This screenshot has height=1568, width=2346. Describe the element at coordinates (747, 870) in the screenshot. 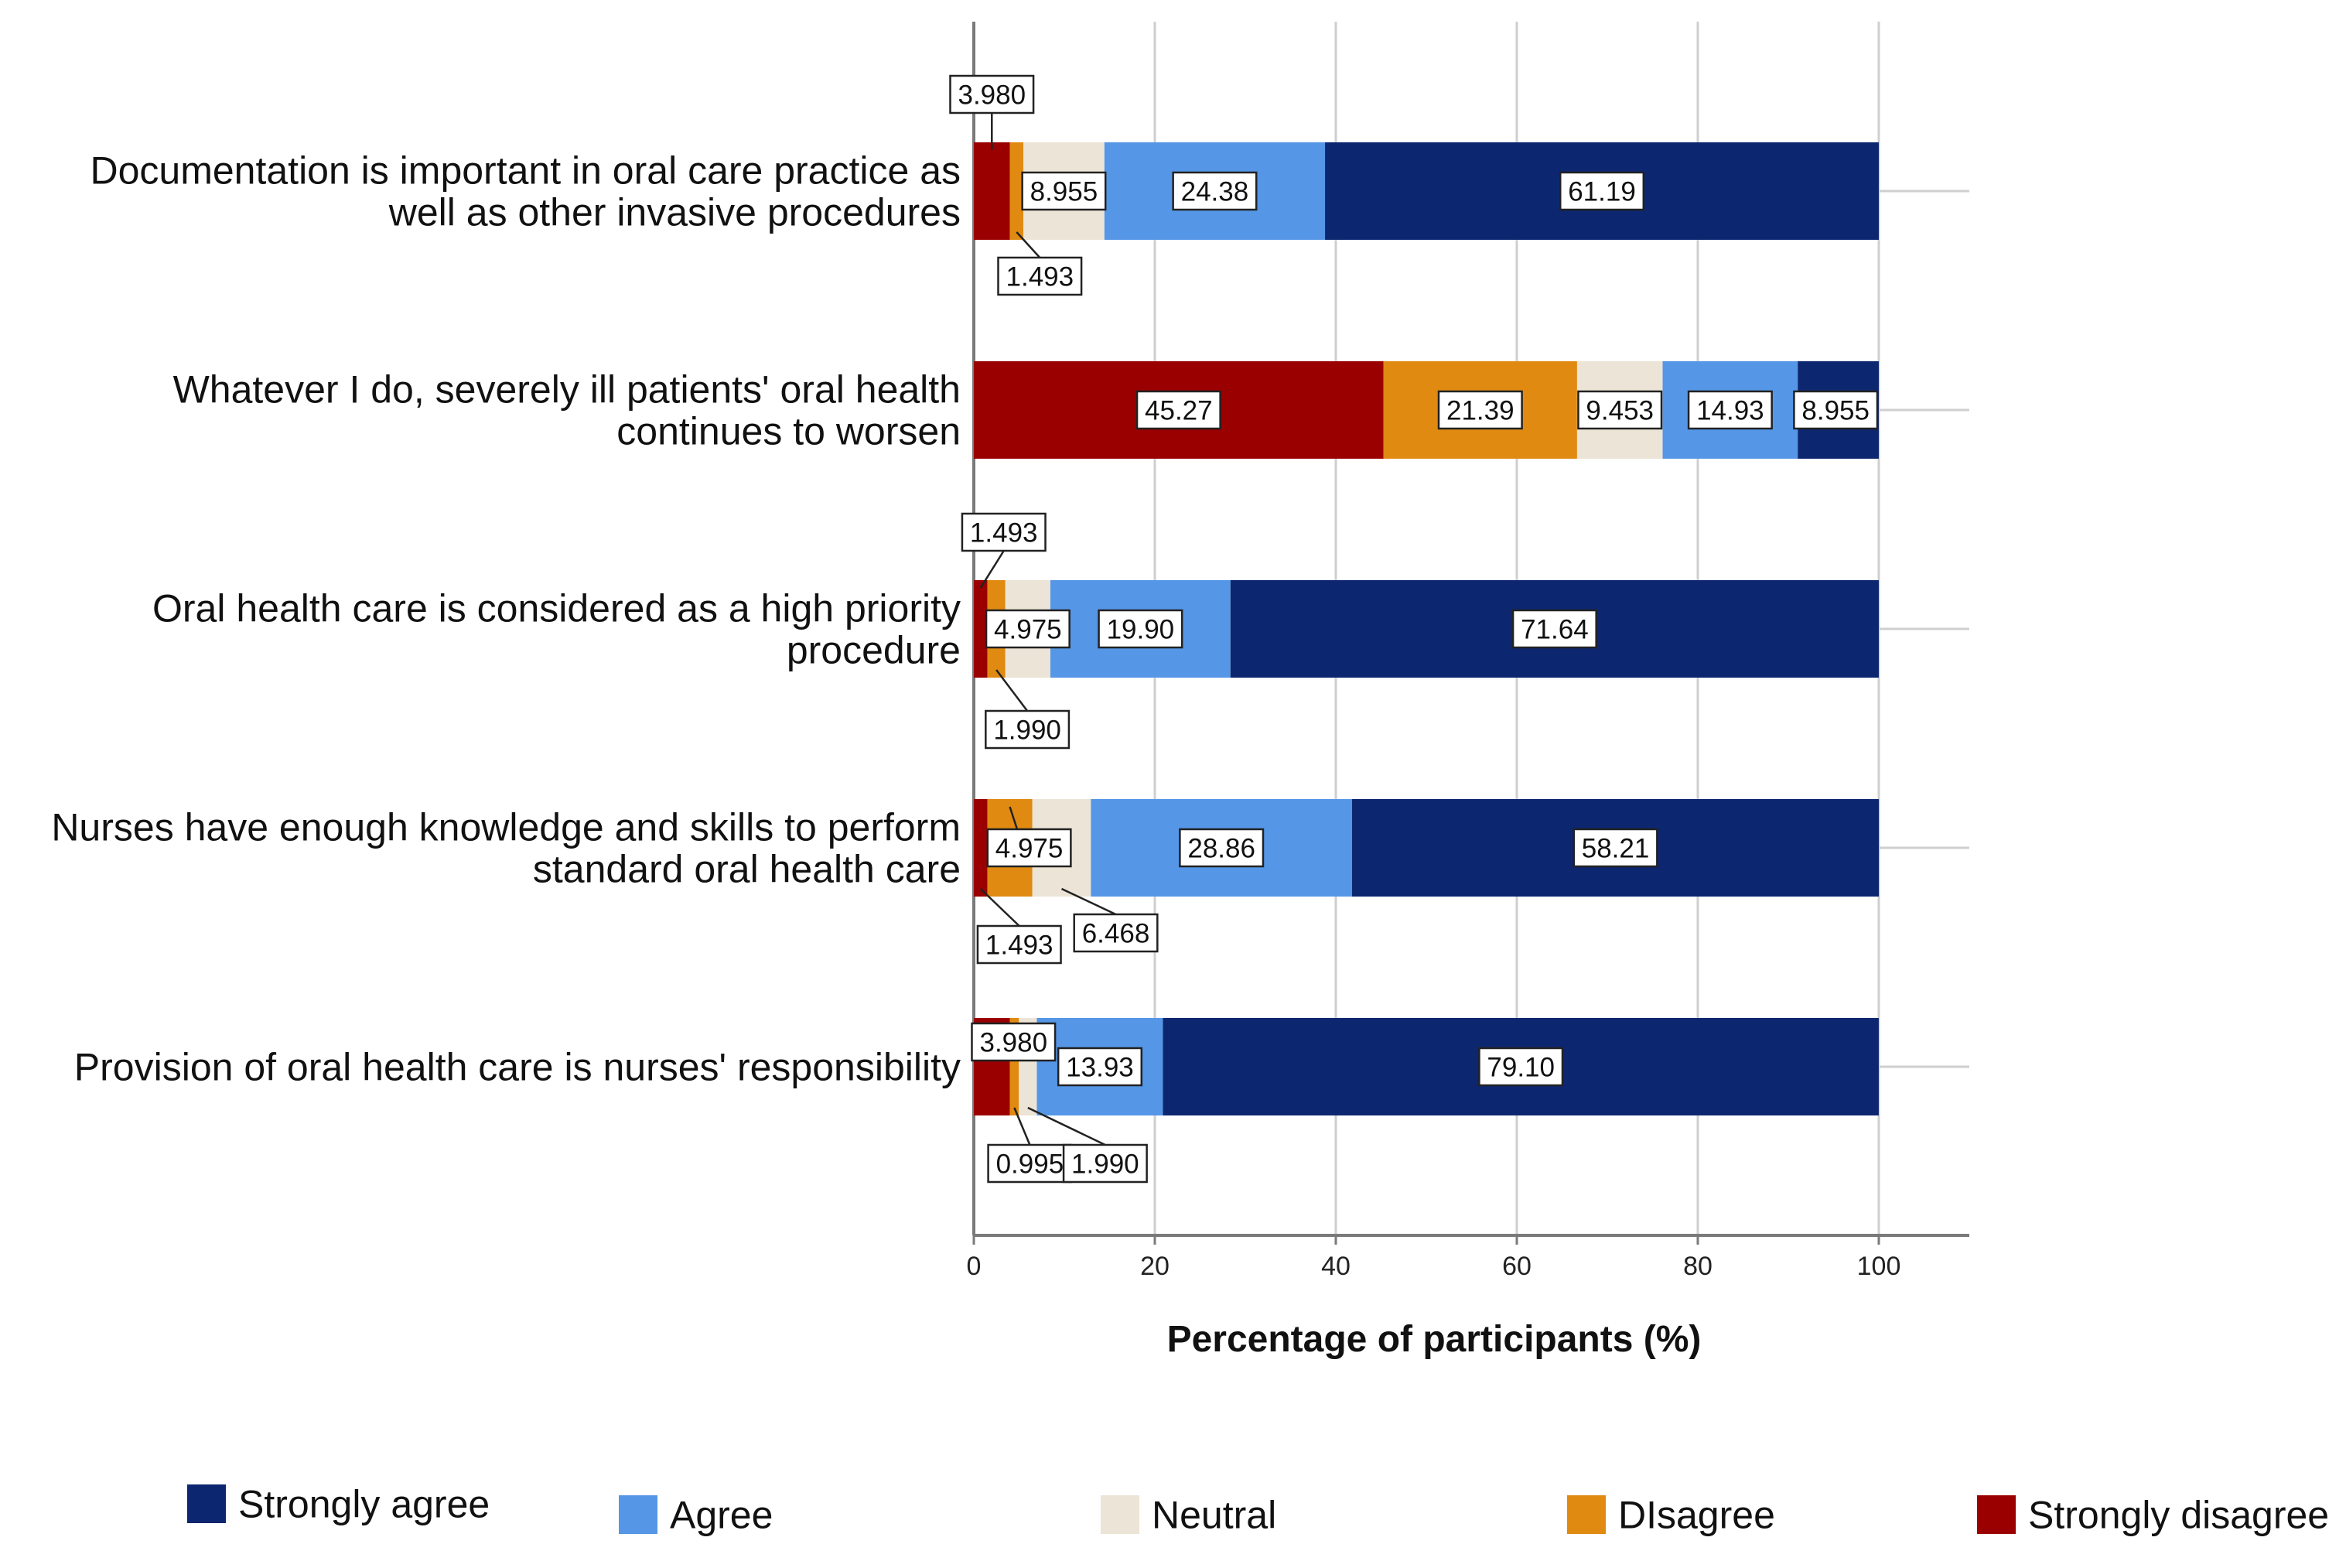

I see `category-label: standard oral health care` at that location.